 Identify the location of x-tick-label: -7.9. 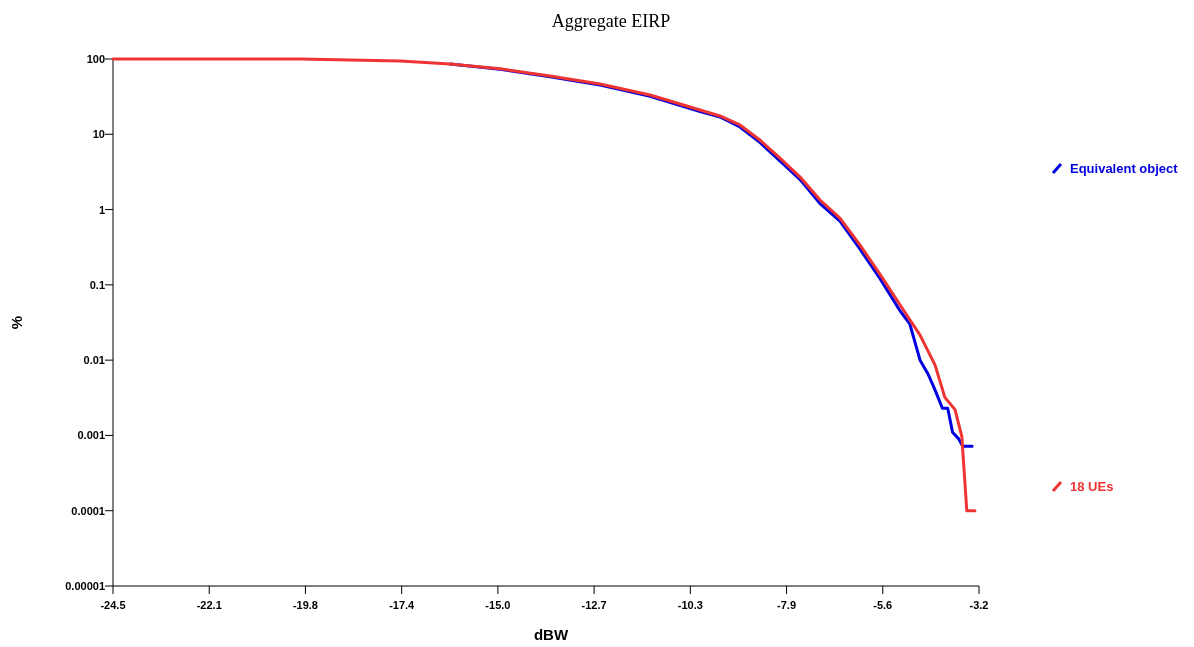
(787, 605).